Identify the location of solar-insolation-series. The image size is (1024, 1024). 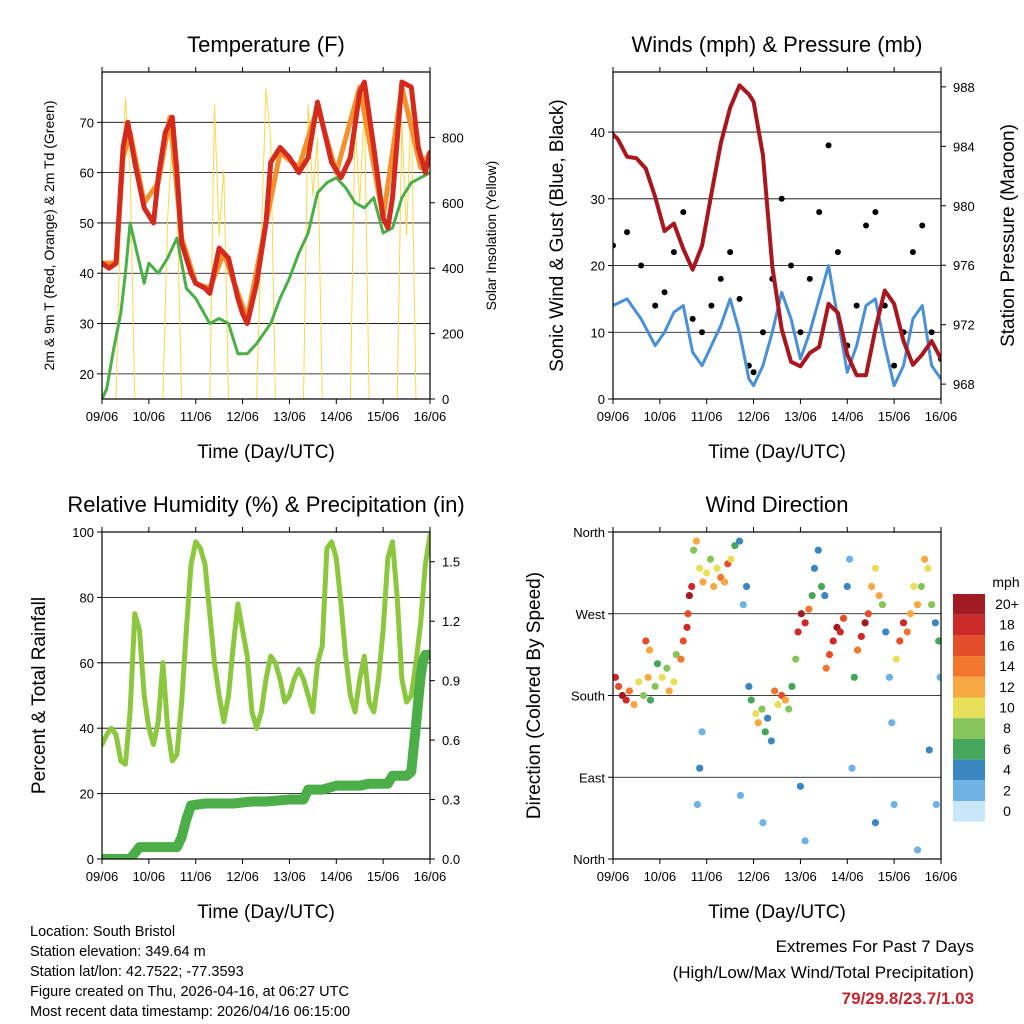
(266, 243).